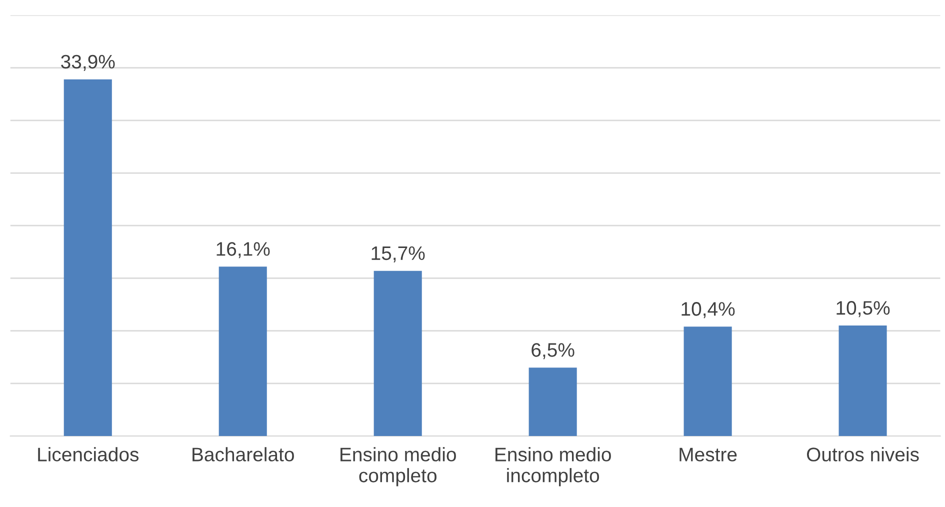 Image resolution: width=945 pixels, height=507 pixels. What do you see at coordinates (553, 466) in the screenshot?
I see `x-tick-label: Ensino medio incompleto` at bounding box center [553, 466].